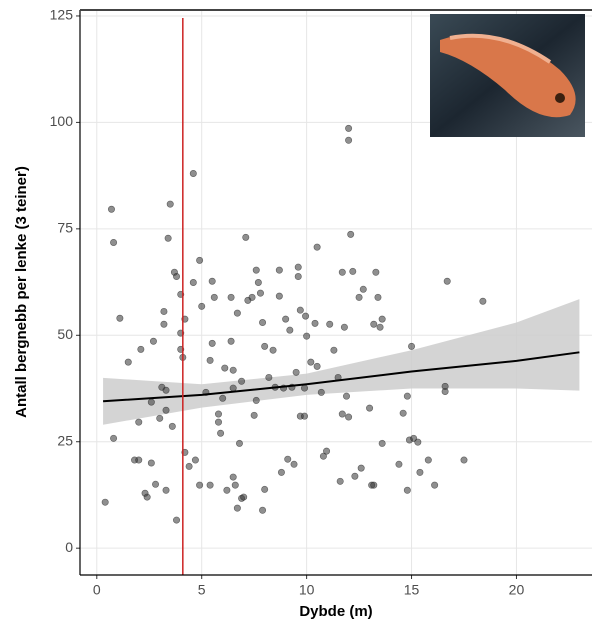 The height and width of the screenshot is (626, 595). What do you see at coordinates (307, 590) in the screenshot?
I see `x-tick-label: 10` at bounding box center [307, 590].